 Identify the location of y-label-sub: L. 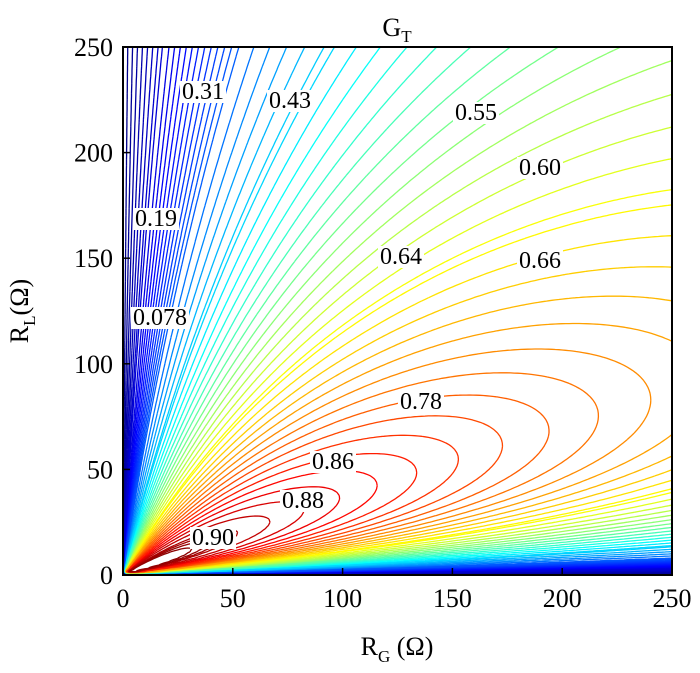
(29, 320).